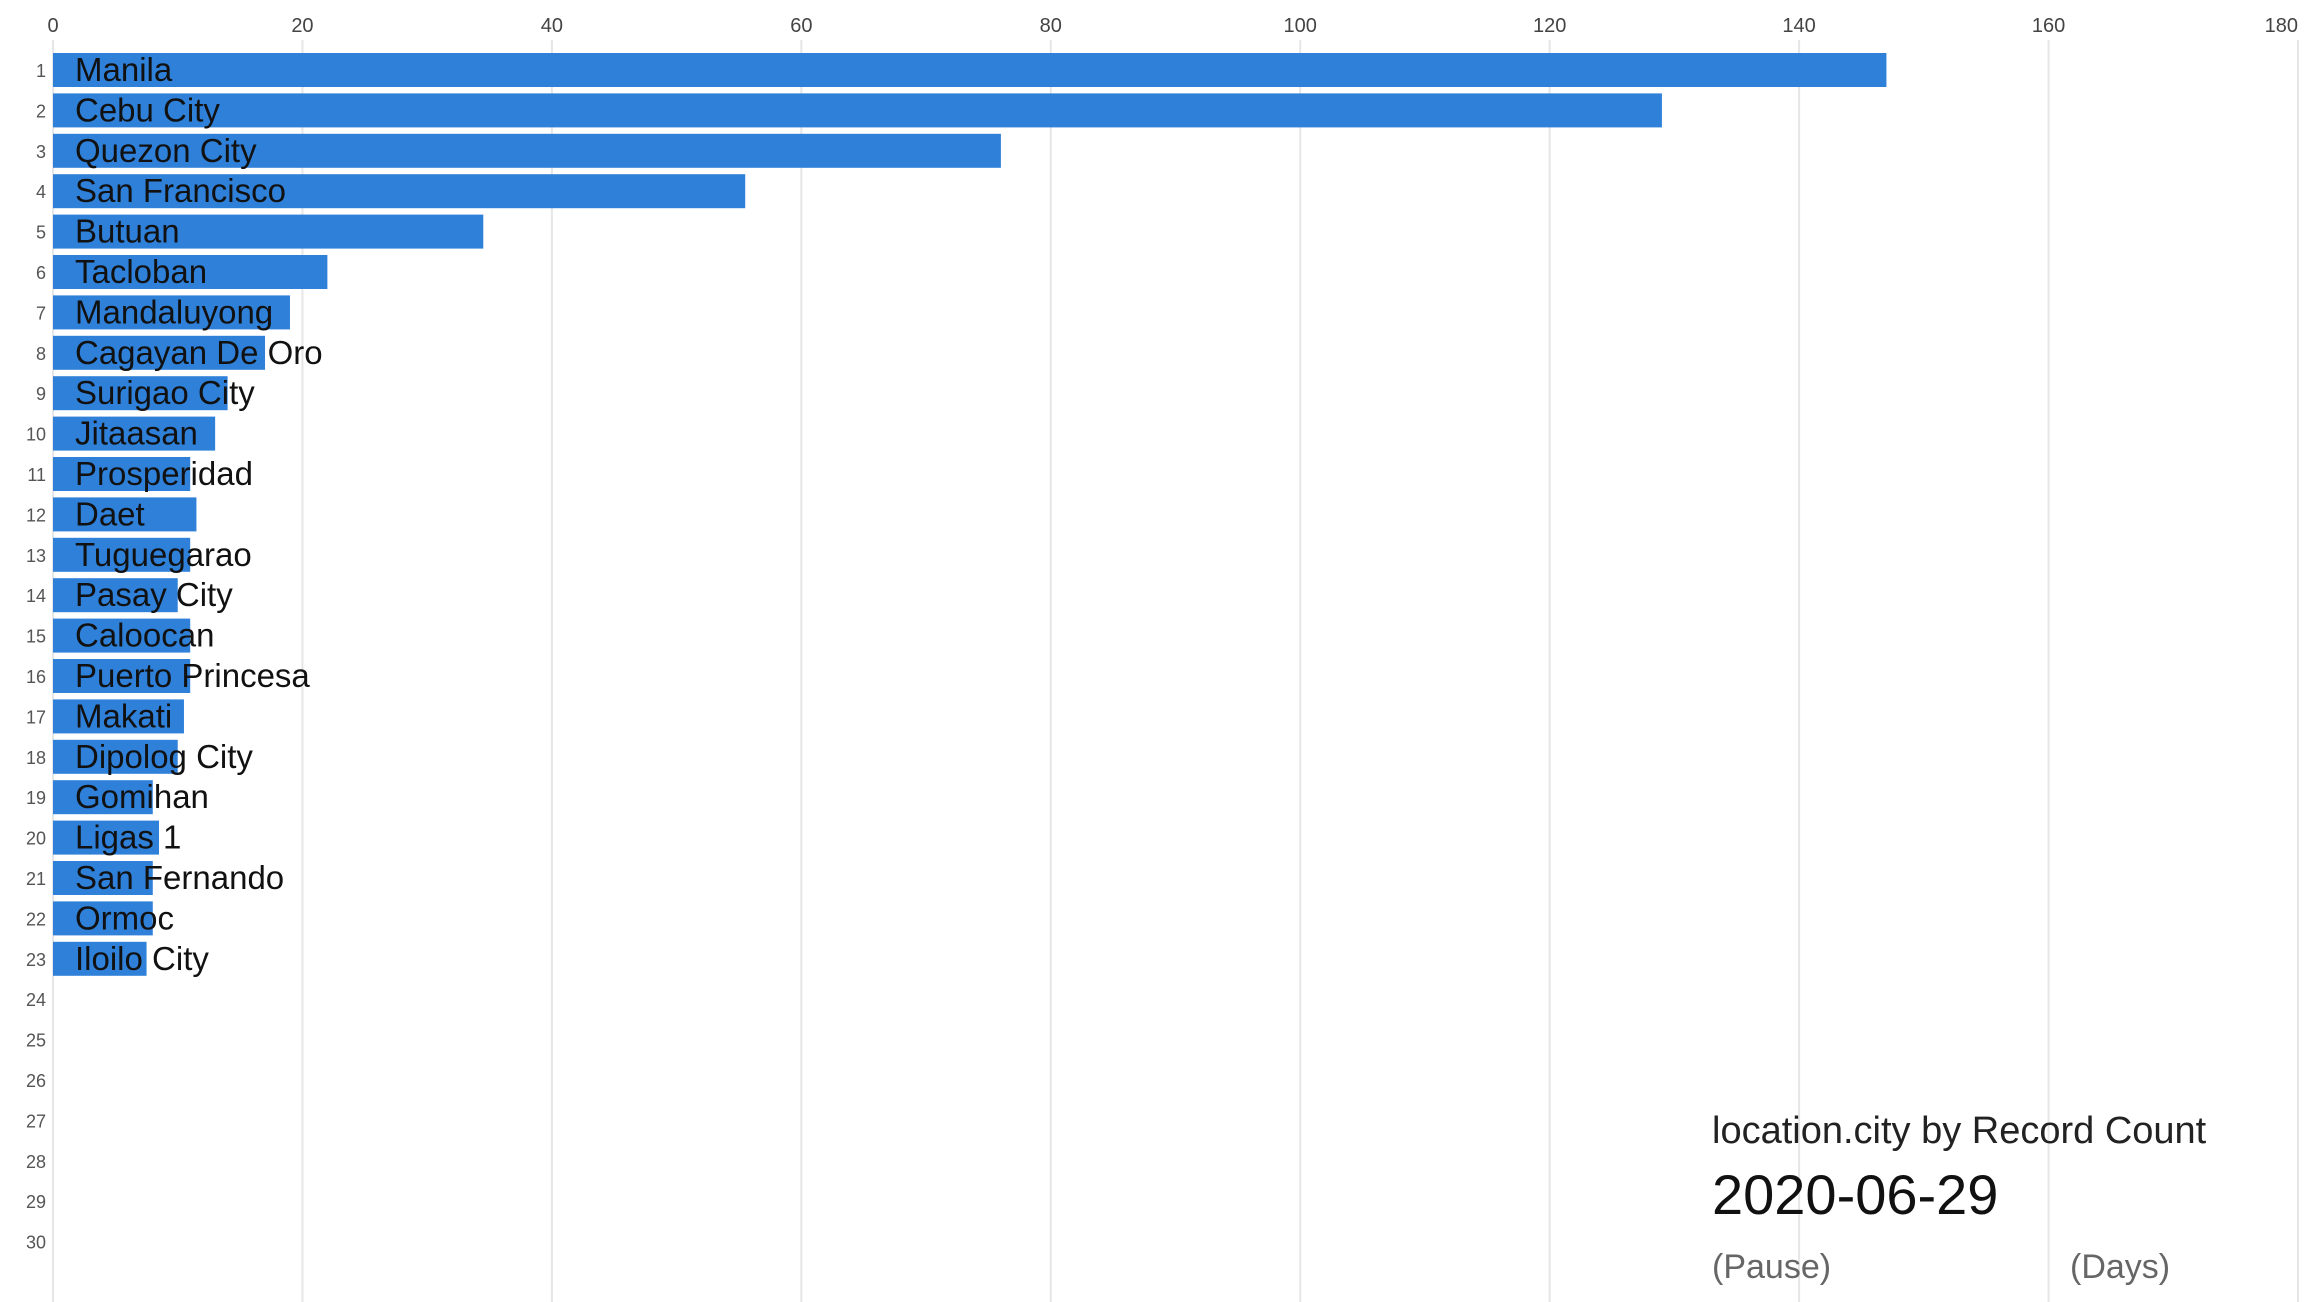 The width and height of the screenshot is (2321, 1302). Describe the element at coordinates (179, 877) in the screenshot. I see `bar-label: San Fernando` at that location.